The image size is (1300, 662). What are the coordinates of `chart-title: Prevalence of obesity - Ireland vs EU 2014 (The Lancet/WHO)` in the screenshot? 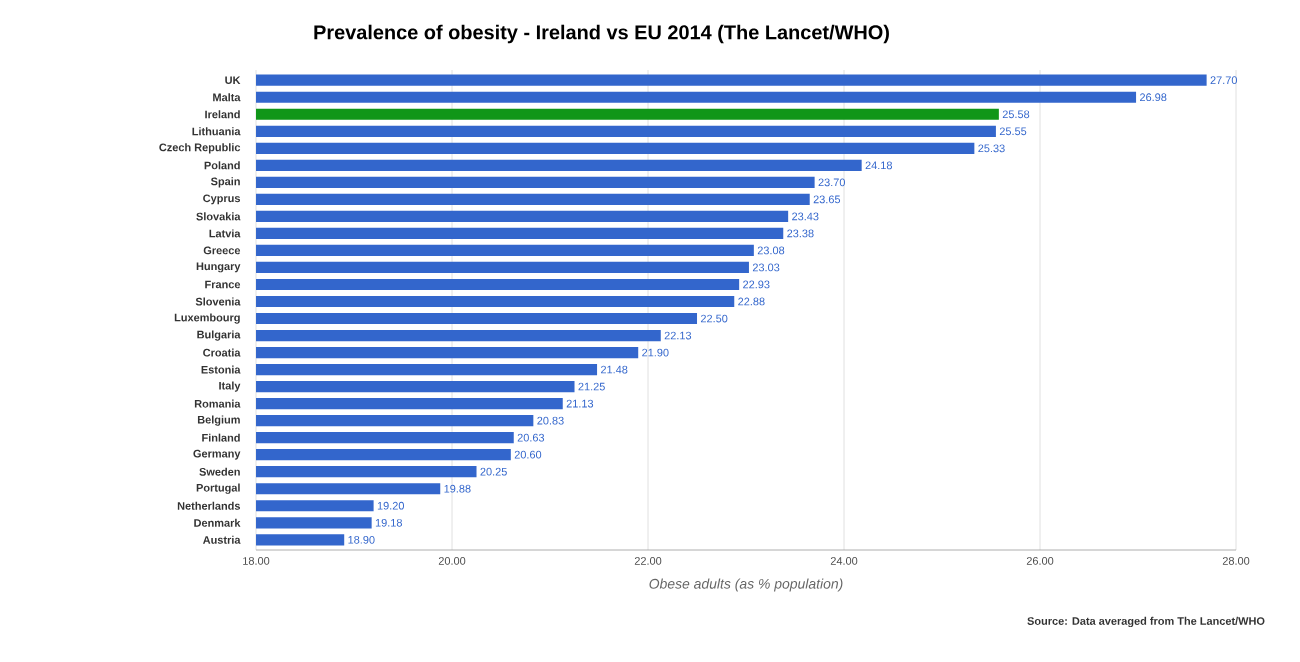 It's located at (601, 34).